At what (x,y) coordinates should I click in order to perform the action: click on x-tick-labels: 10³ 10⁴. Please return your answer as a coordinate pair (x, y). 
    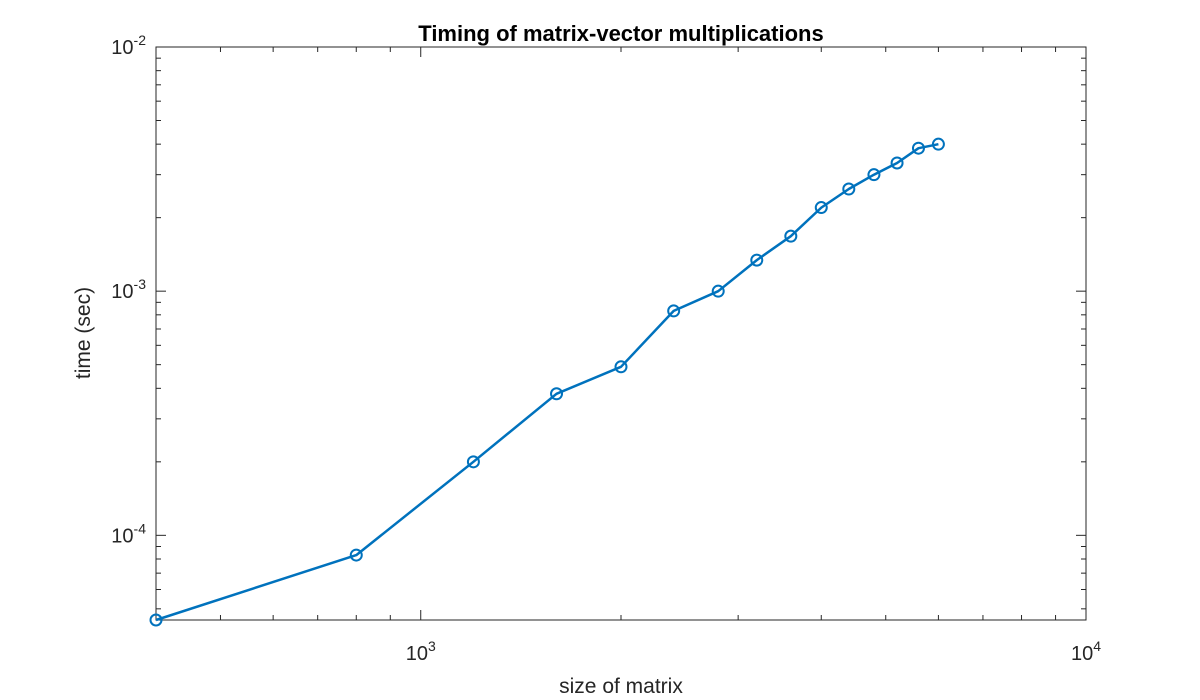
    Looking at the image, I should click on (754, 651).